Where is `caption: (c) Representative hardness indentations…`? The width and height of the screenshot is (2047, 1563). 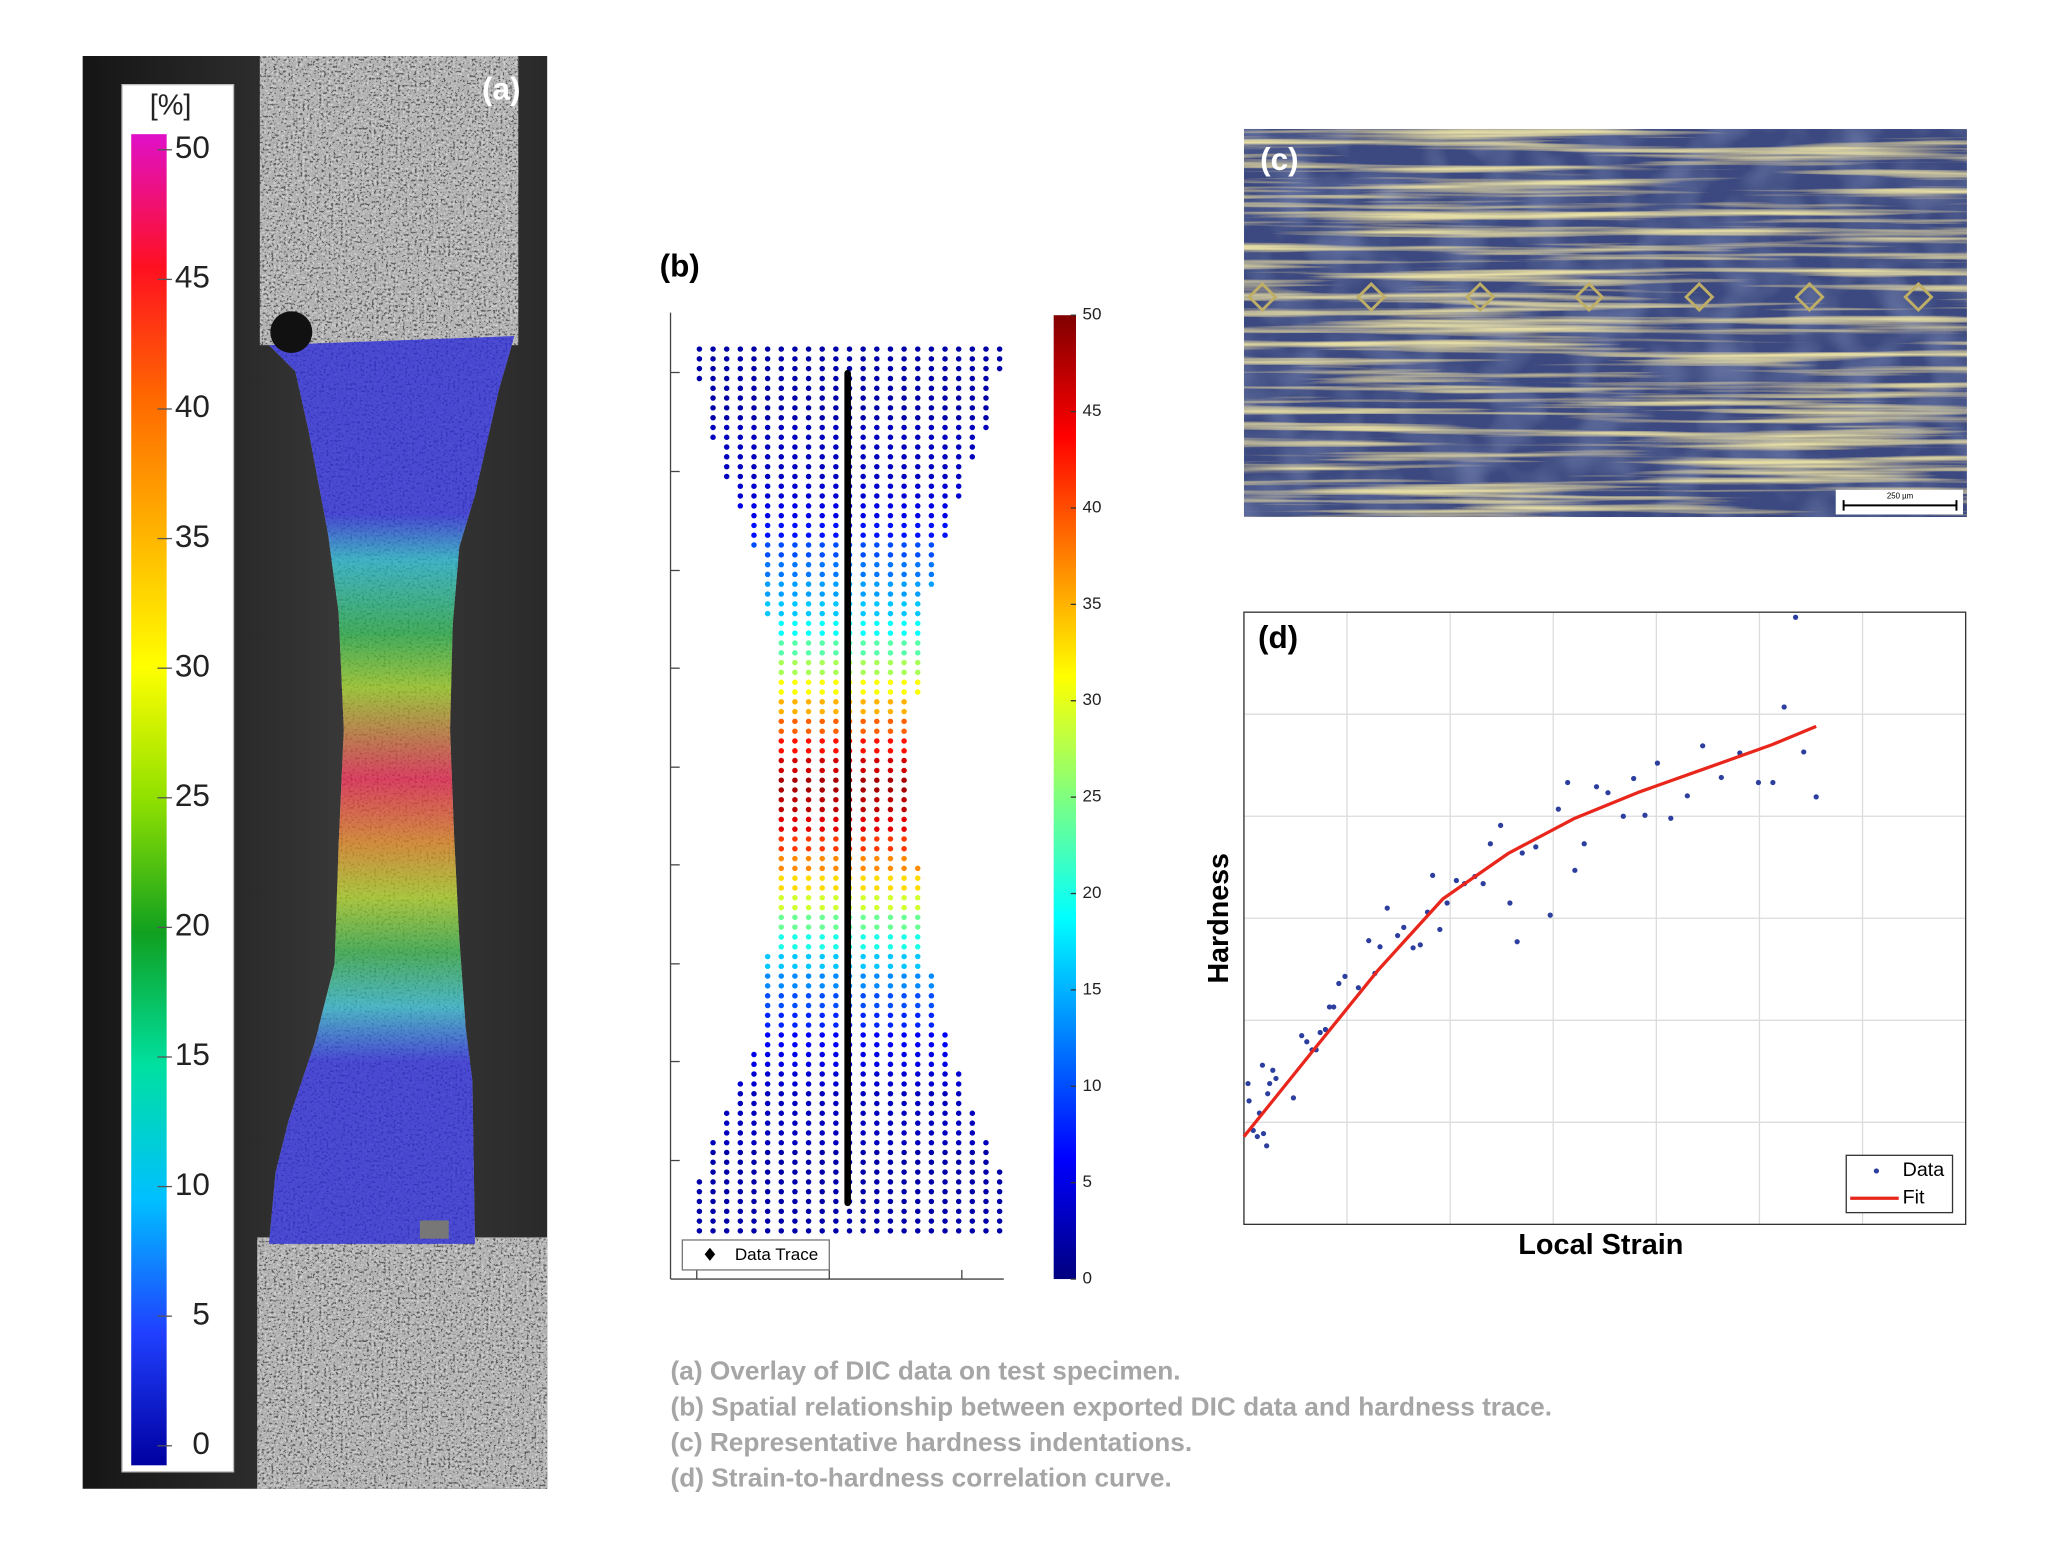
caption: (c) Representative hardness indentations… is located at coordinates (932, 1442).